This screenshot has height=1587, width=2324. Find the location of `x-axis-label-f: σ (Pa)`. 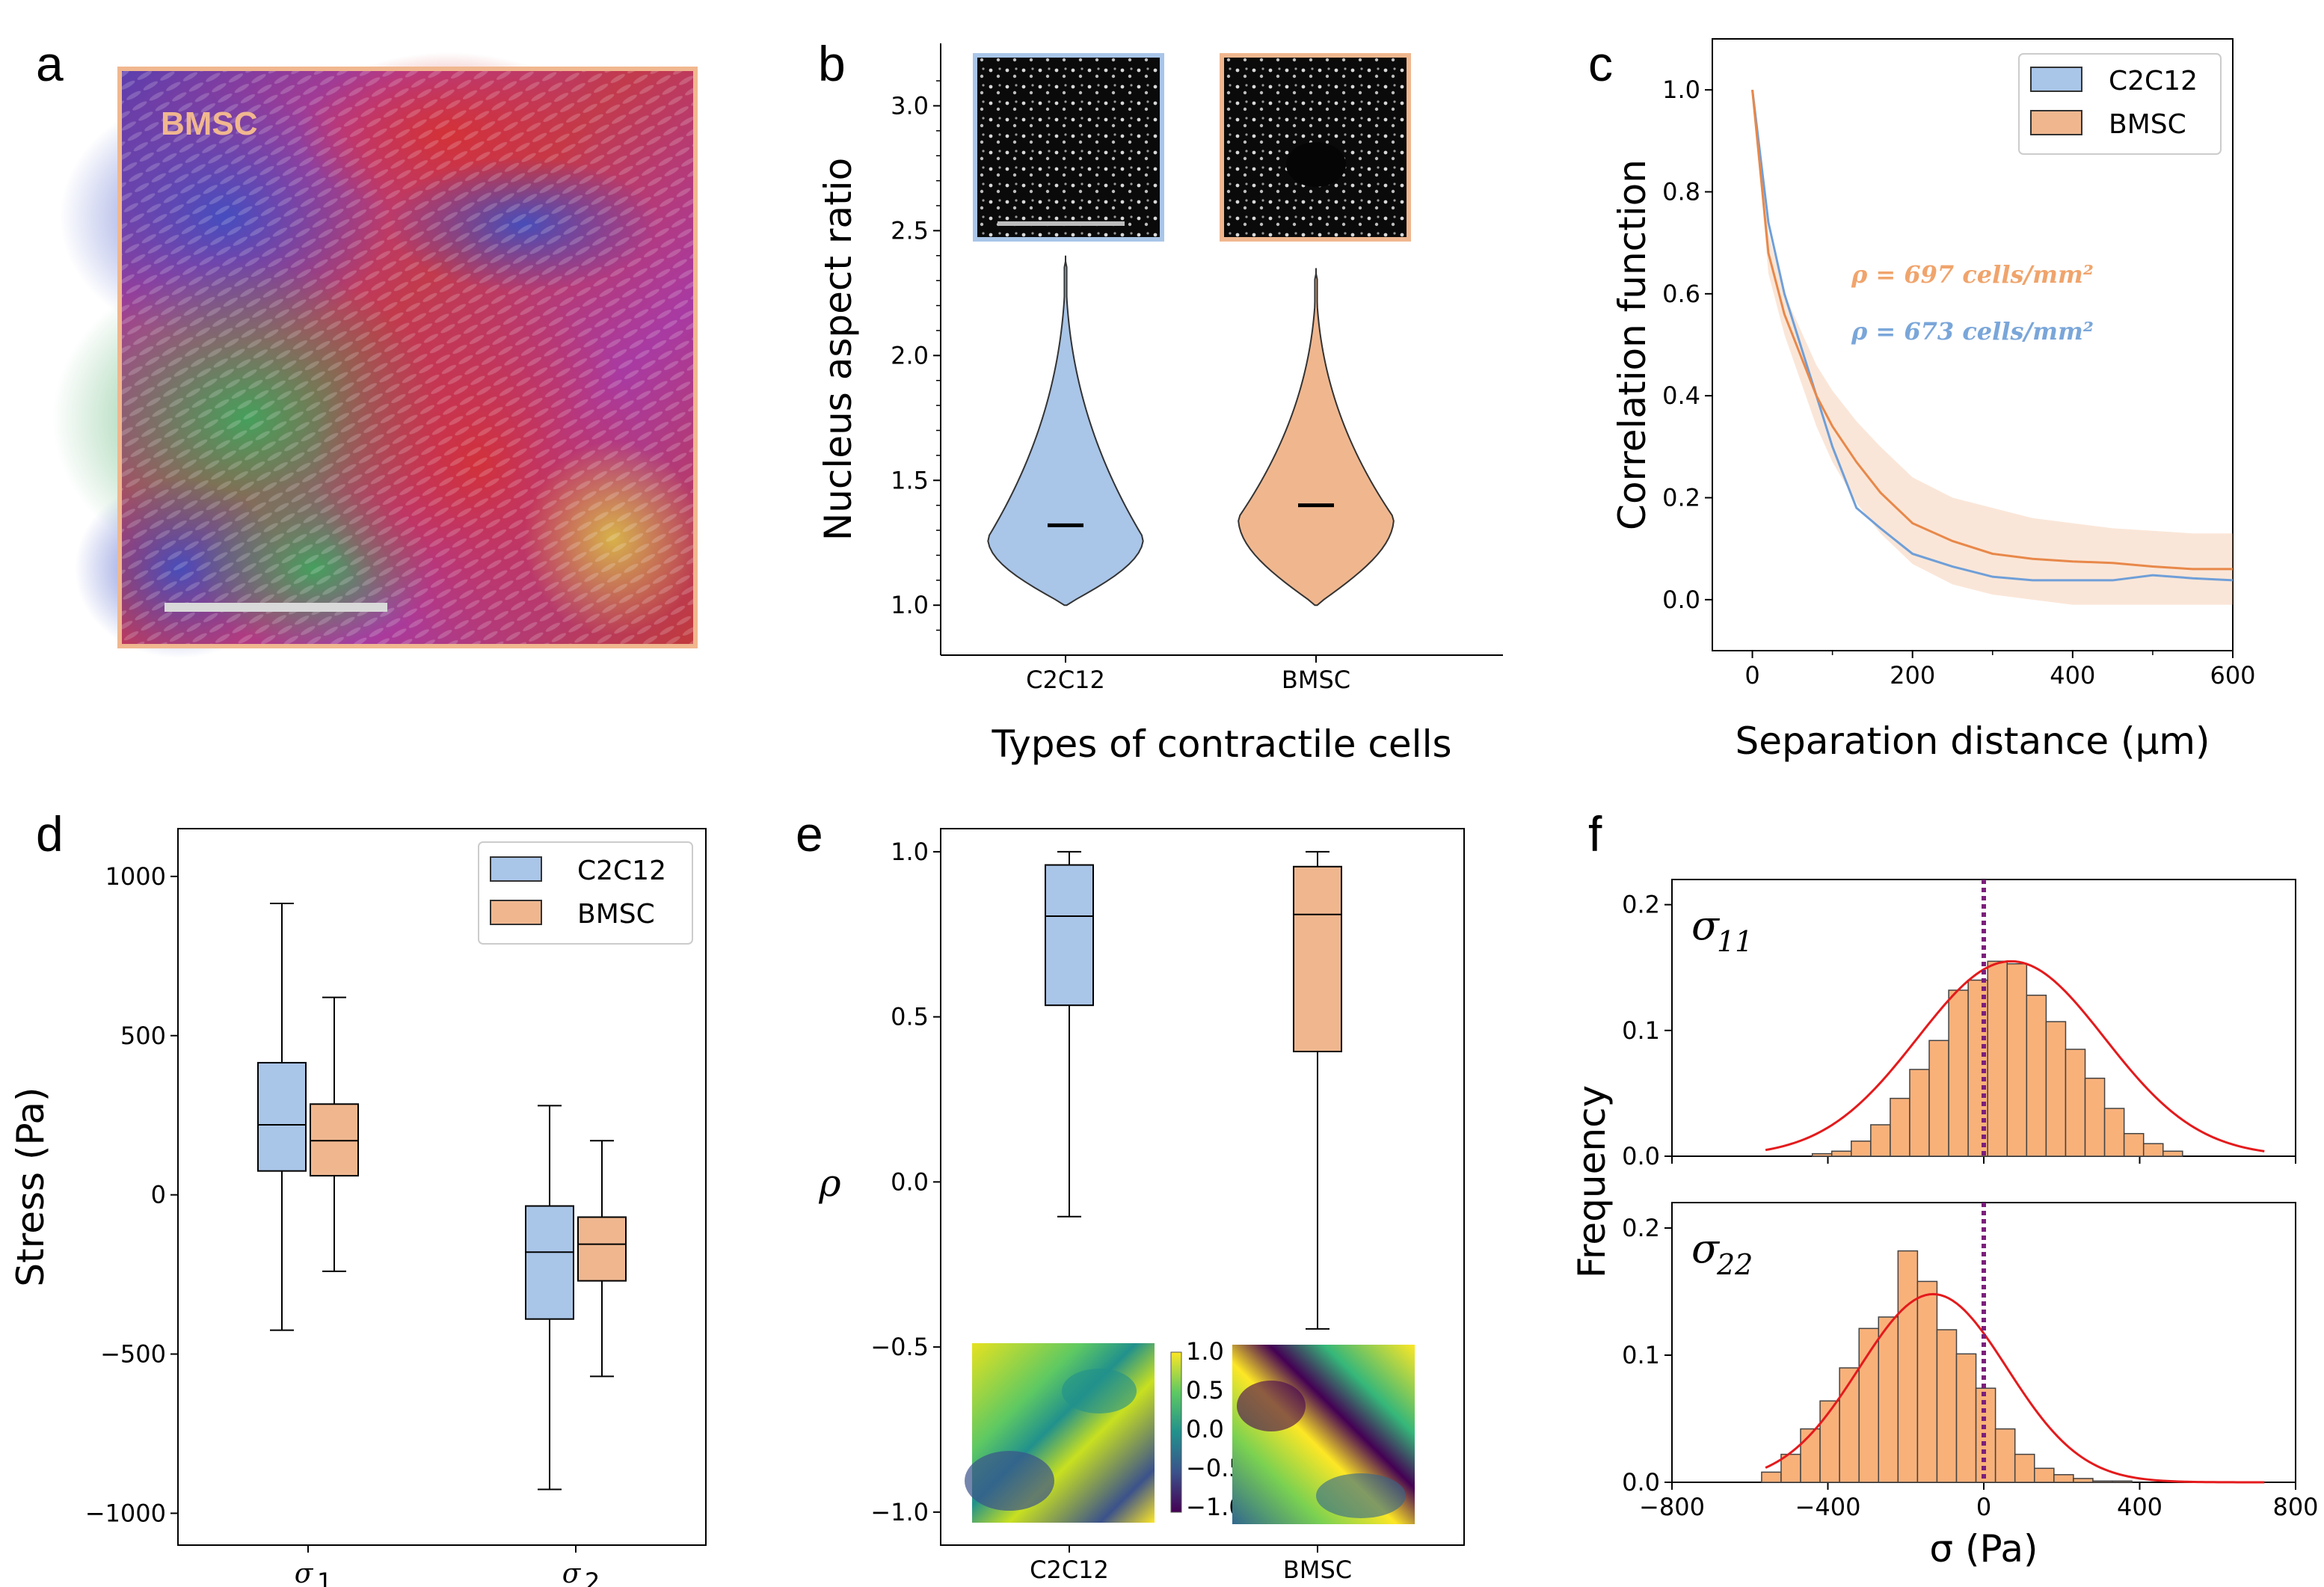

x-axis-label-f: σ (Pa) is located at coordinates (1983, 1549).